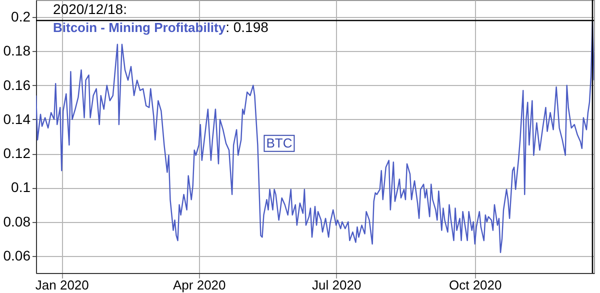 The width and height of the screenshot is (600, 293). I want to click on annotation: 2020/12/18:, so click(90, 9).